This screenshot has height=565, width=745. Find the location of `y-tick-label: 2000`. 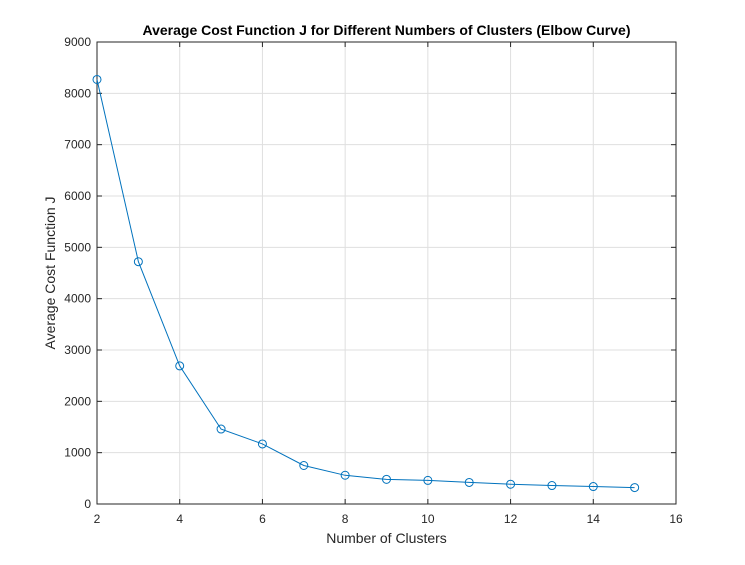

y-tick-label: 2000 is located at coordinates (77, 401).